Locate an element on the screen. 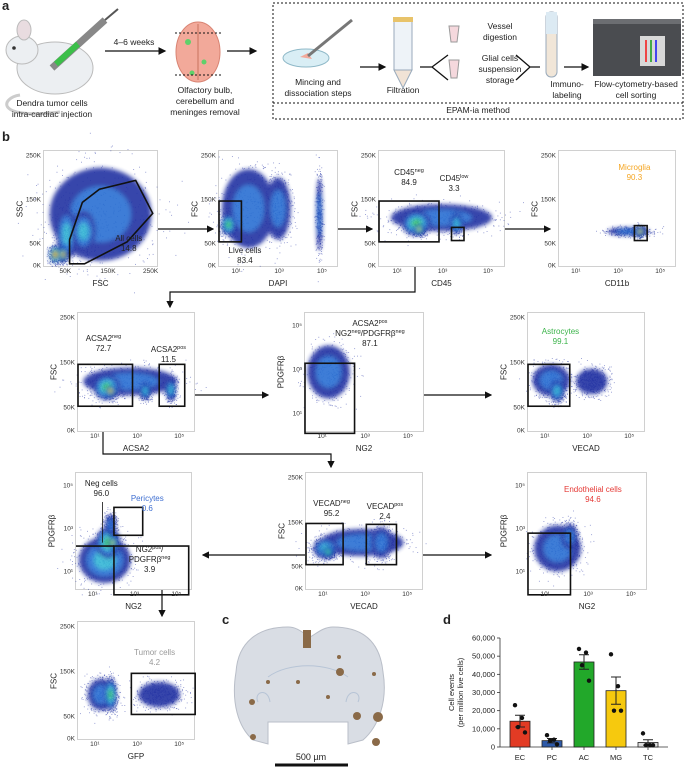  gate-label: Live cells 83.4 is located at coordinates (245, 256).